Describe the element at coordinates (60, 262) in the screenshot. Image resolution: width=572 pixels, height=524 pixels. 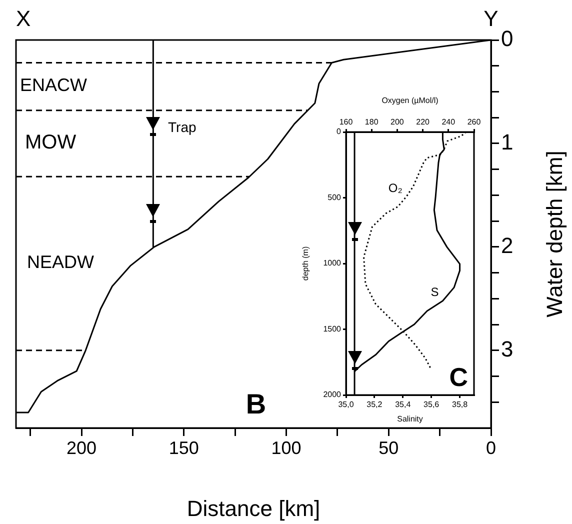
I see `annotation: NEADW` at that location.